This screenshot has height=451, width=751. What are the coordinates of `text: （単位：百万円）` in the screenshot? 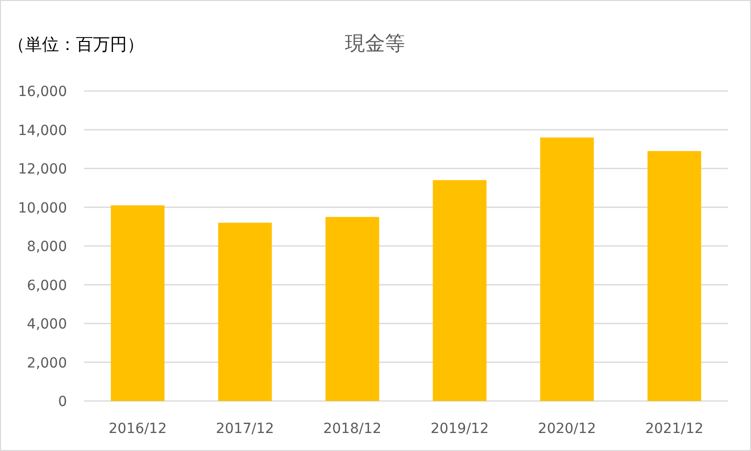 It's located at (76, 45).